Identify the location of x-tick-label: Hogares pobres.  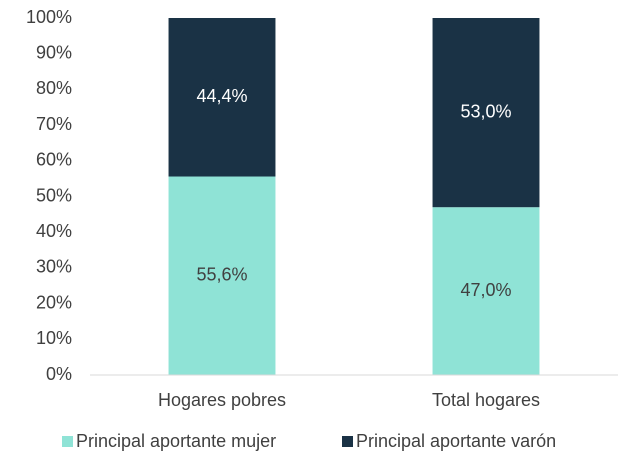
(222, 400).